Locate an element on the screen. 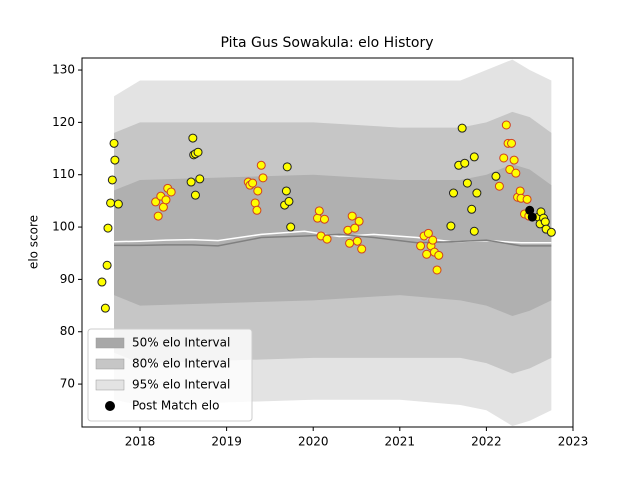  y-axis-label: elo score is located at coordinates (34, 242).